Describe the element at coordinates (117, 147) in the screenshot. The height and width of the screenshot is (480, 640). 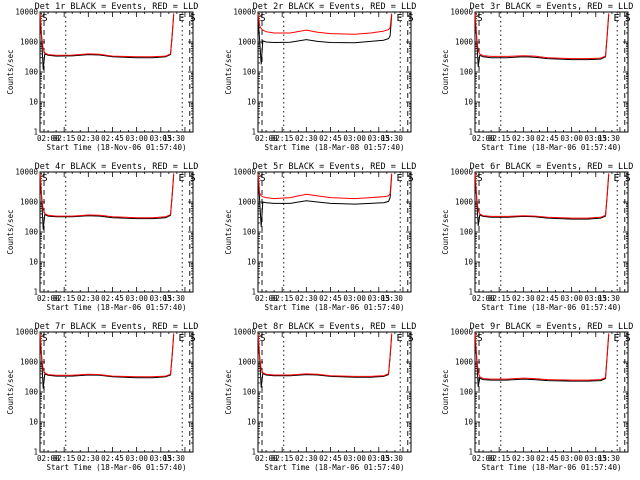
I see `x-axis-label: Start Time (18-Nov-06 01:57:40)` at that location.